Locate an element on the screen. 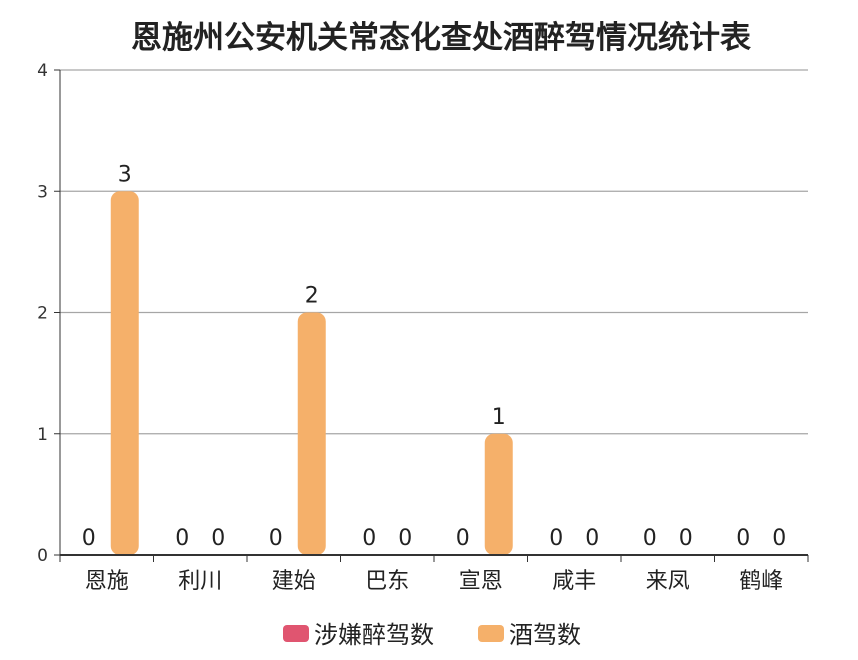  x-axis: 恩施 利川 建始 巴东 宣恩 咸丰 来凤 鹤峰 is located at coordinates (434, 574).